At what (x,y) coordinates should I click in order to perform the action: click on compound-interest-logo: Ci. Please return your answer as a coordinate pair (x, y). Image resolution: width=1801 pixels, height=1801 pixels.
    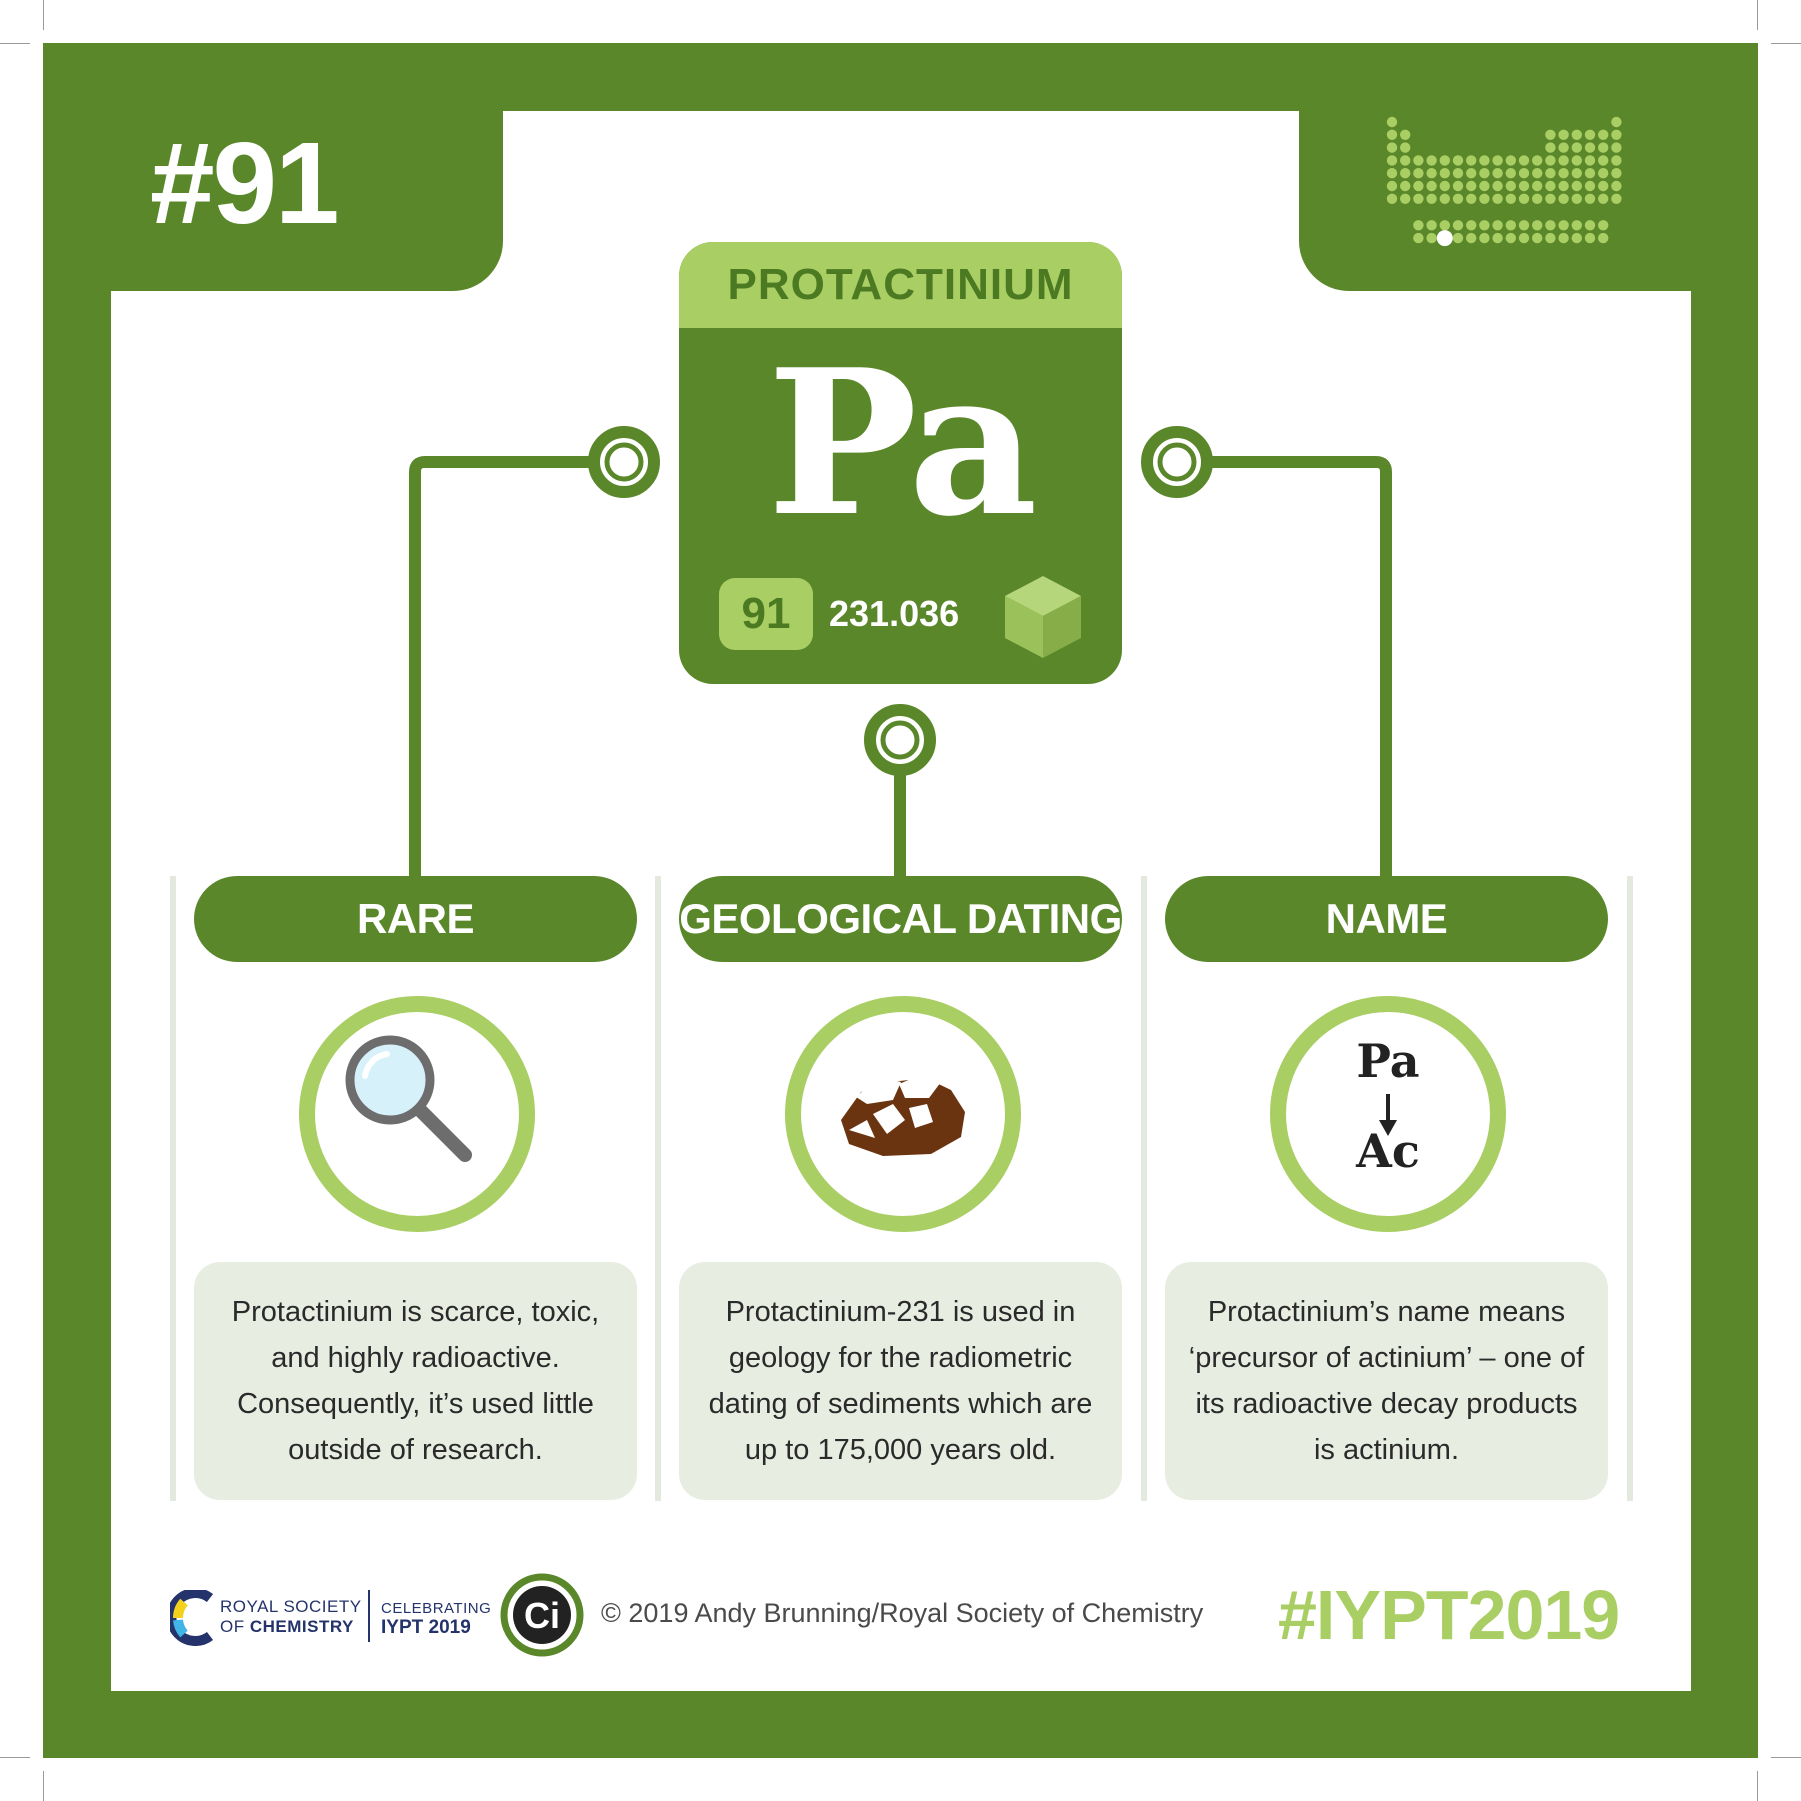
    Looking at the image, I should click on (542, 1615).